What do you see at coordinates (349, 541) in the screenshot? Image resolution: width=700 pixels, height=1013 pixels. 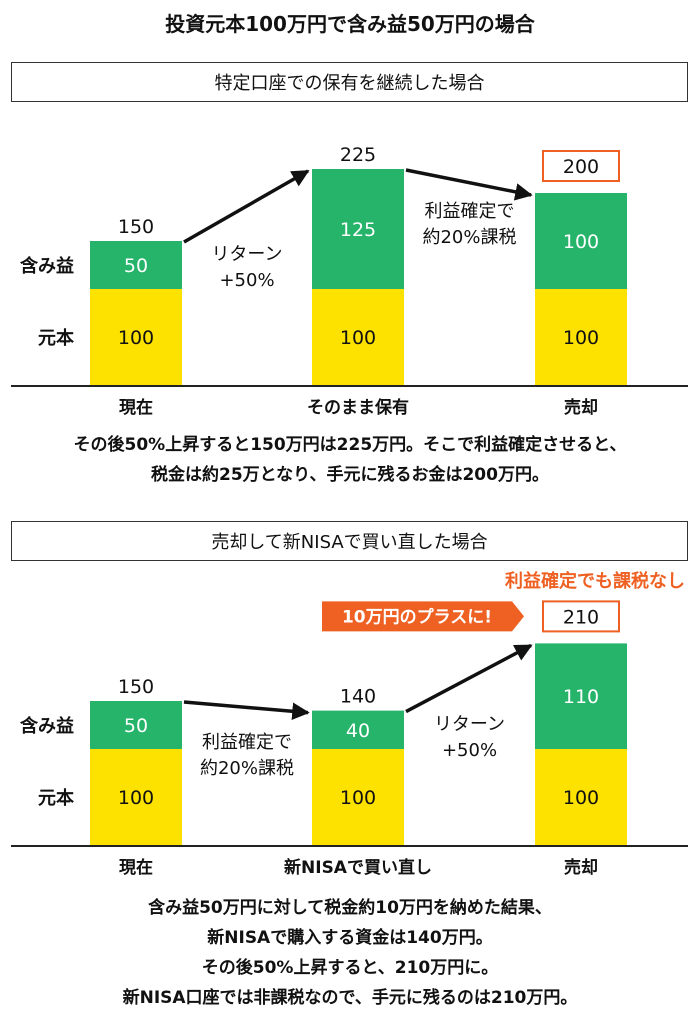 I see `section-2-header: 売却して新NISAで買い直した場合` at bounding box center [349, 541].